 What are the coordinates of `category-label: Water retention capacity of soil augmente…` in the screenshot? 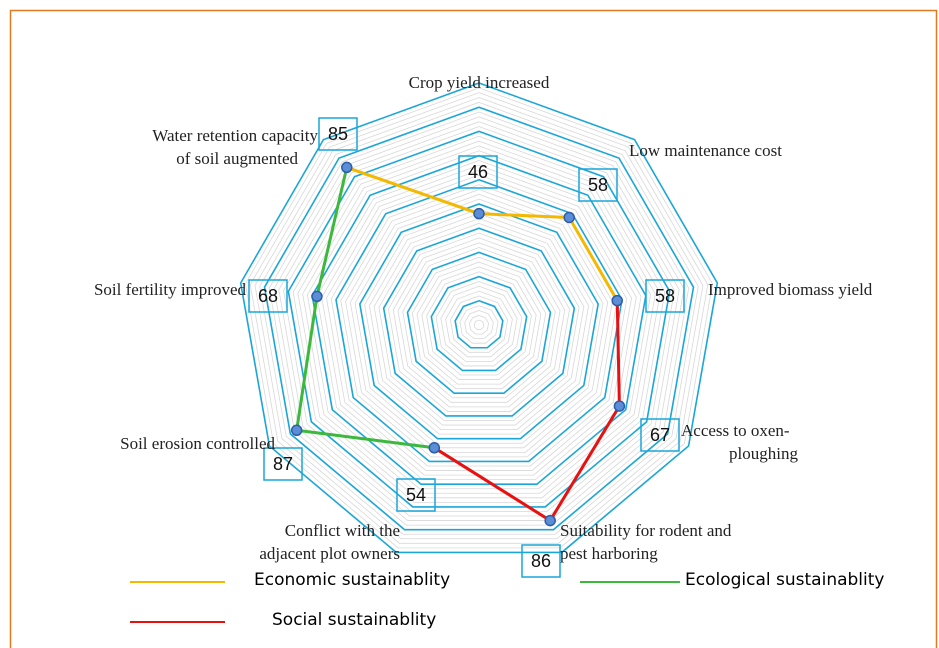 It's located at (235, 147).